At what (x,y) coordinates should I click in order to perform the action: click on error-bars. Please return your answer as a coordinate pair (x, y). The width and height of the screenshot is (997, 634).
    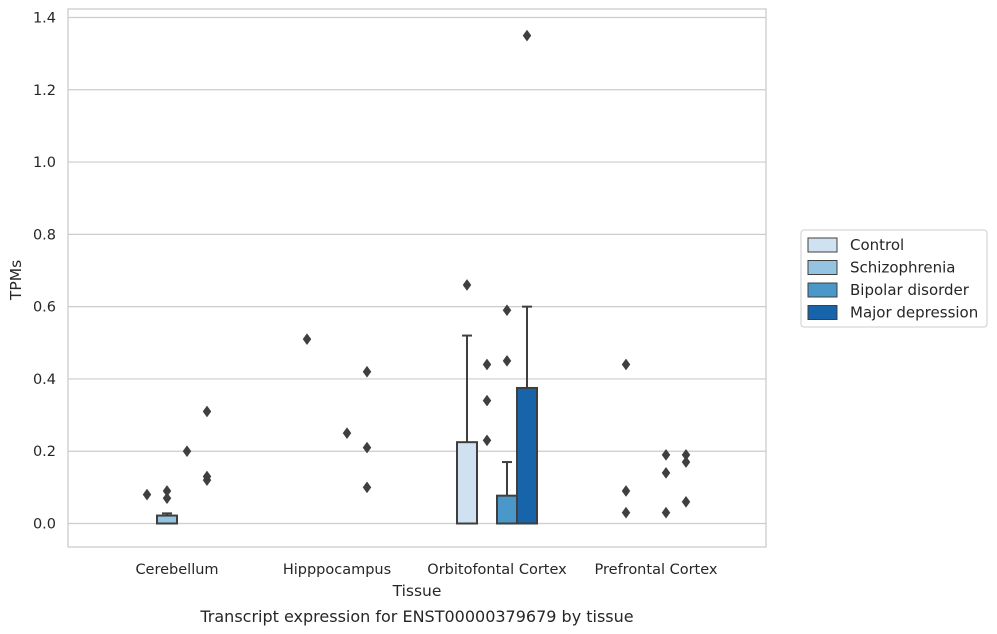
    Looking at the image, I should click on (347, 410).